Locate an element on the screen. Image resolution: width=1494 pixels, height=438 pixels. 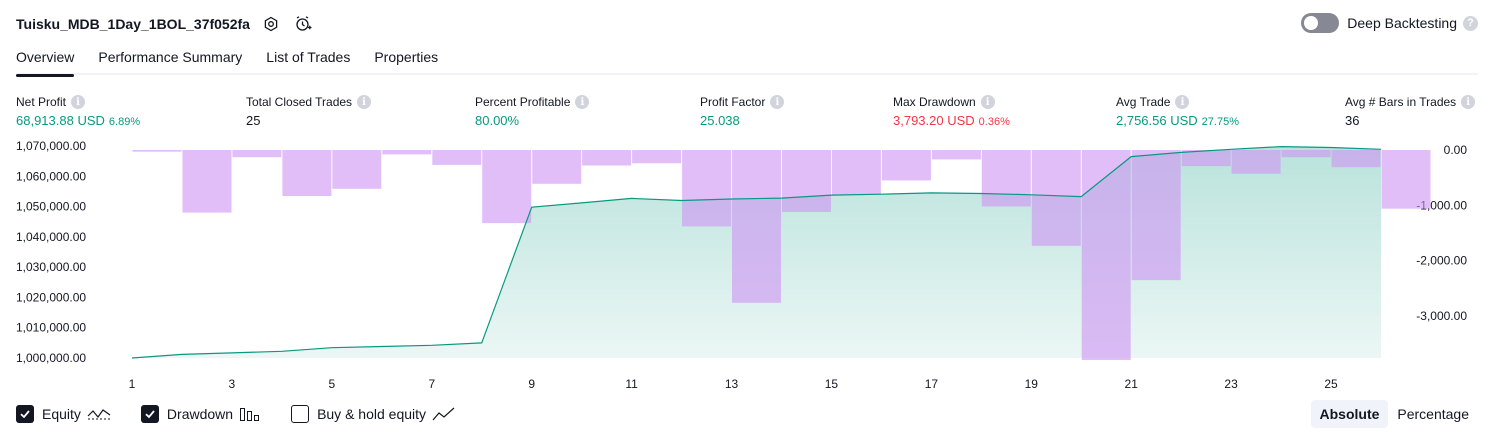
deep-backtesting-toggle is located at coordinates (1320, 23).